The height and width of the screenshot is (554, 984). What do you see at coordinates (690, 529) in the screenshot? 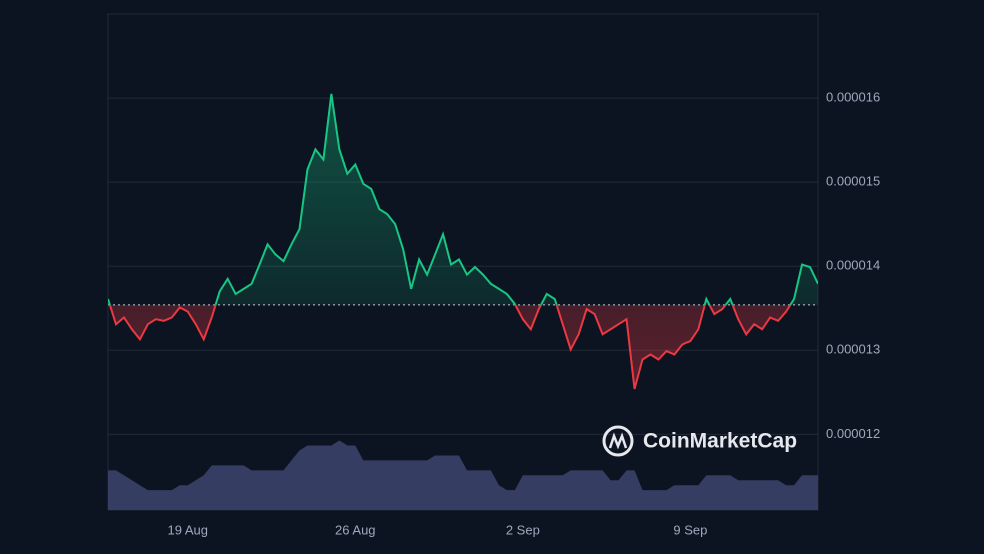
I see `x-tick-label: 9 Sep` at bounding box center [690, 529].